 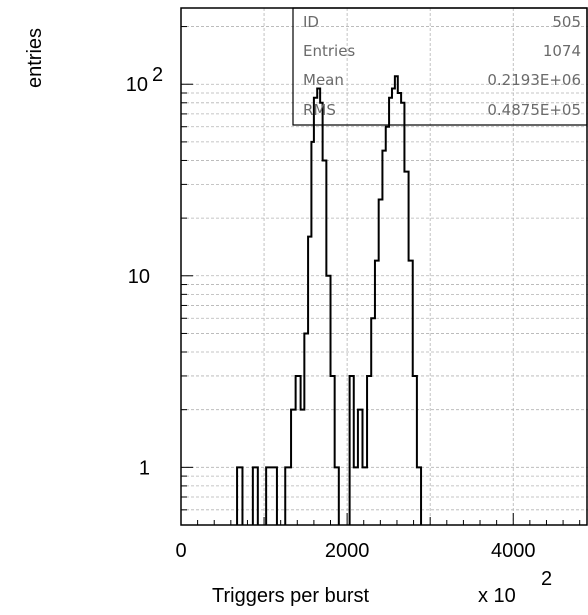 What do you see at coordinates (323, 80) in the screenshot?
I see `stats-mean-label: Mean` at bounding box center [323, 80].